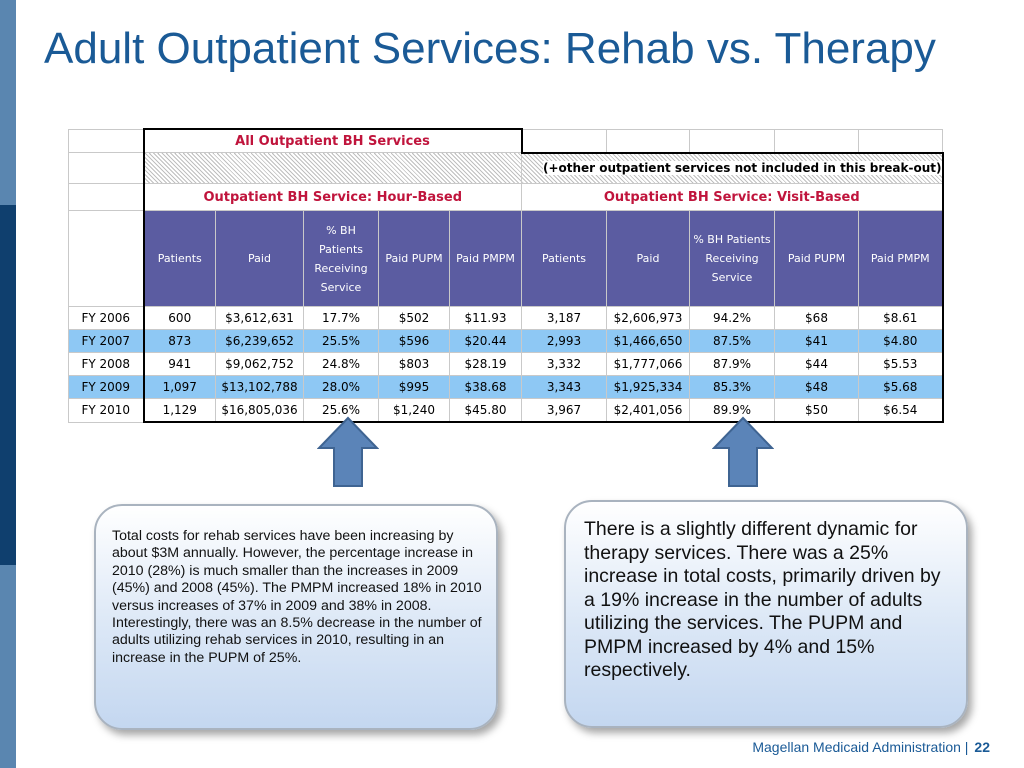 The width and height of the screenshot is (1024, 768). I want to click on table-cell: 28.0%, so click(341, 387).